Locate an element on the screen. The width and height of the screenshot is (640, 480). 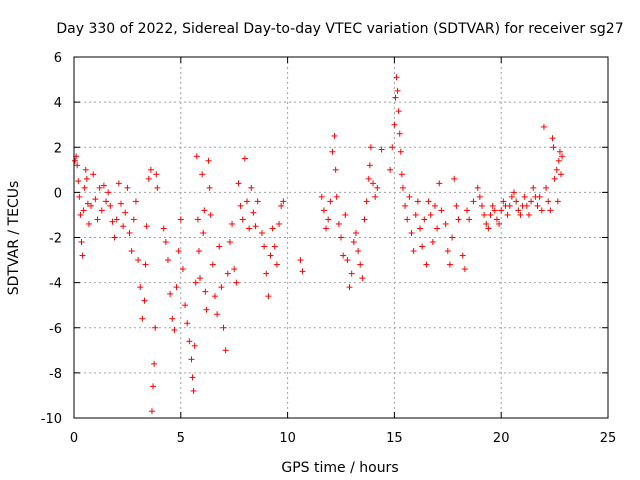
y-tick-label: -4 is located at coordinates (55, 284).